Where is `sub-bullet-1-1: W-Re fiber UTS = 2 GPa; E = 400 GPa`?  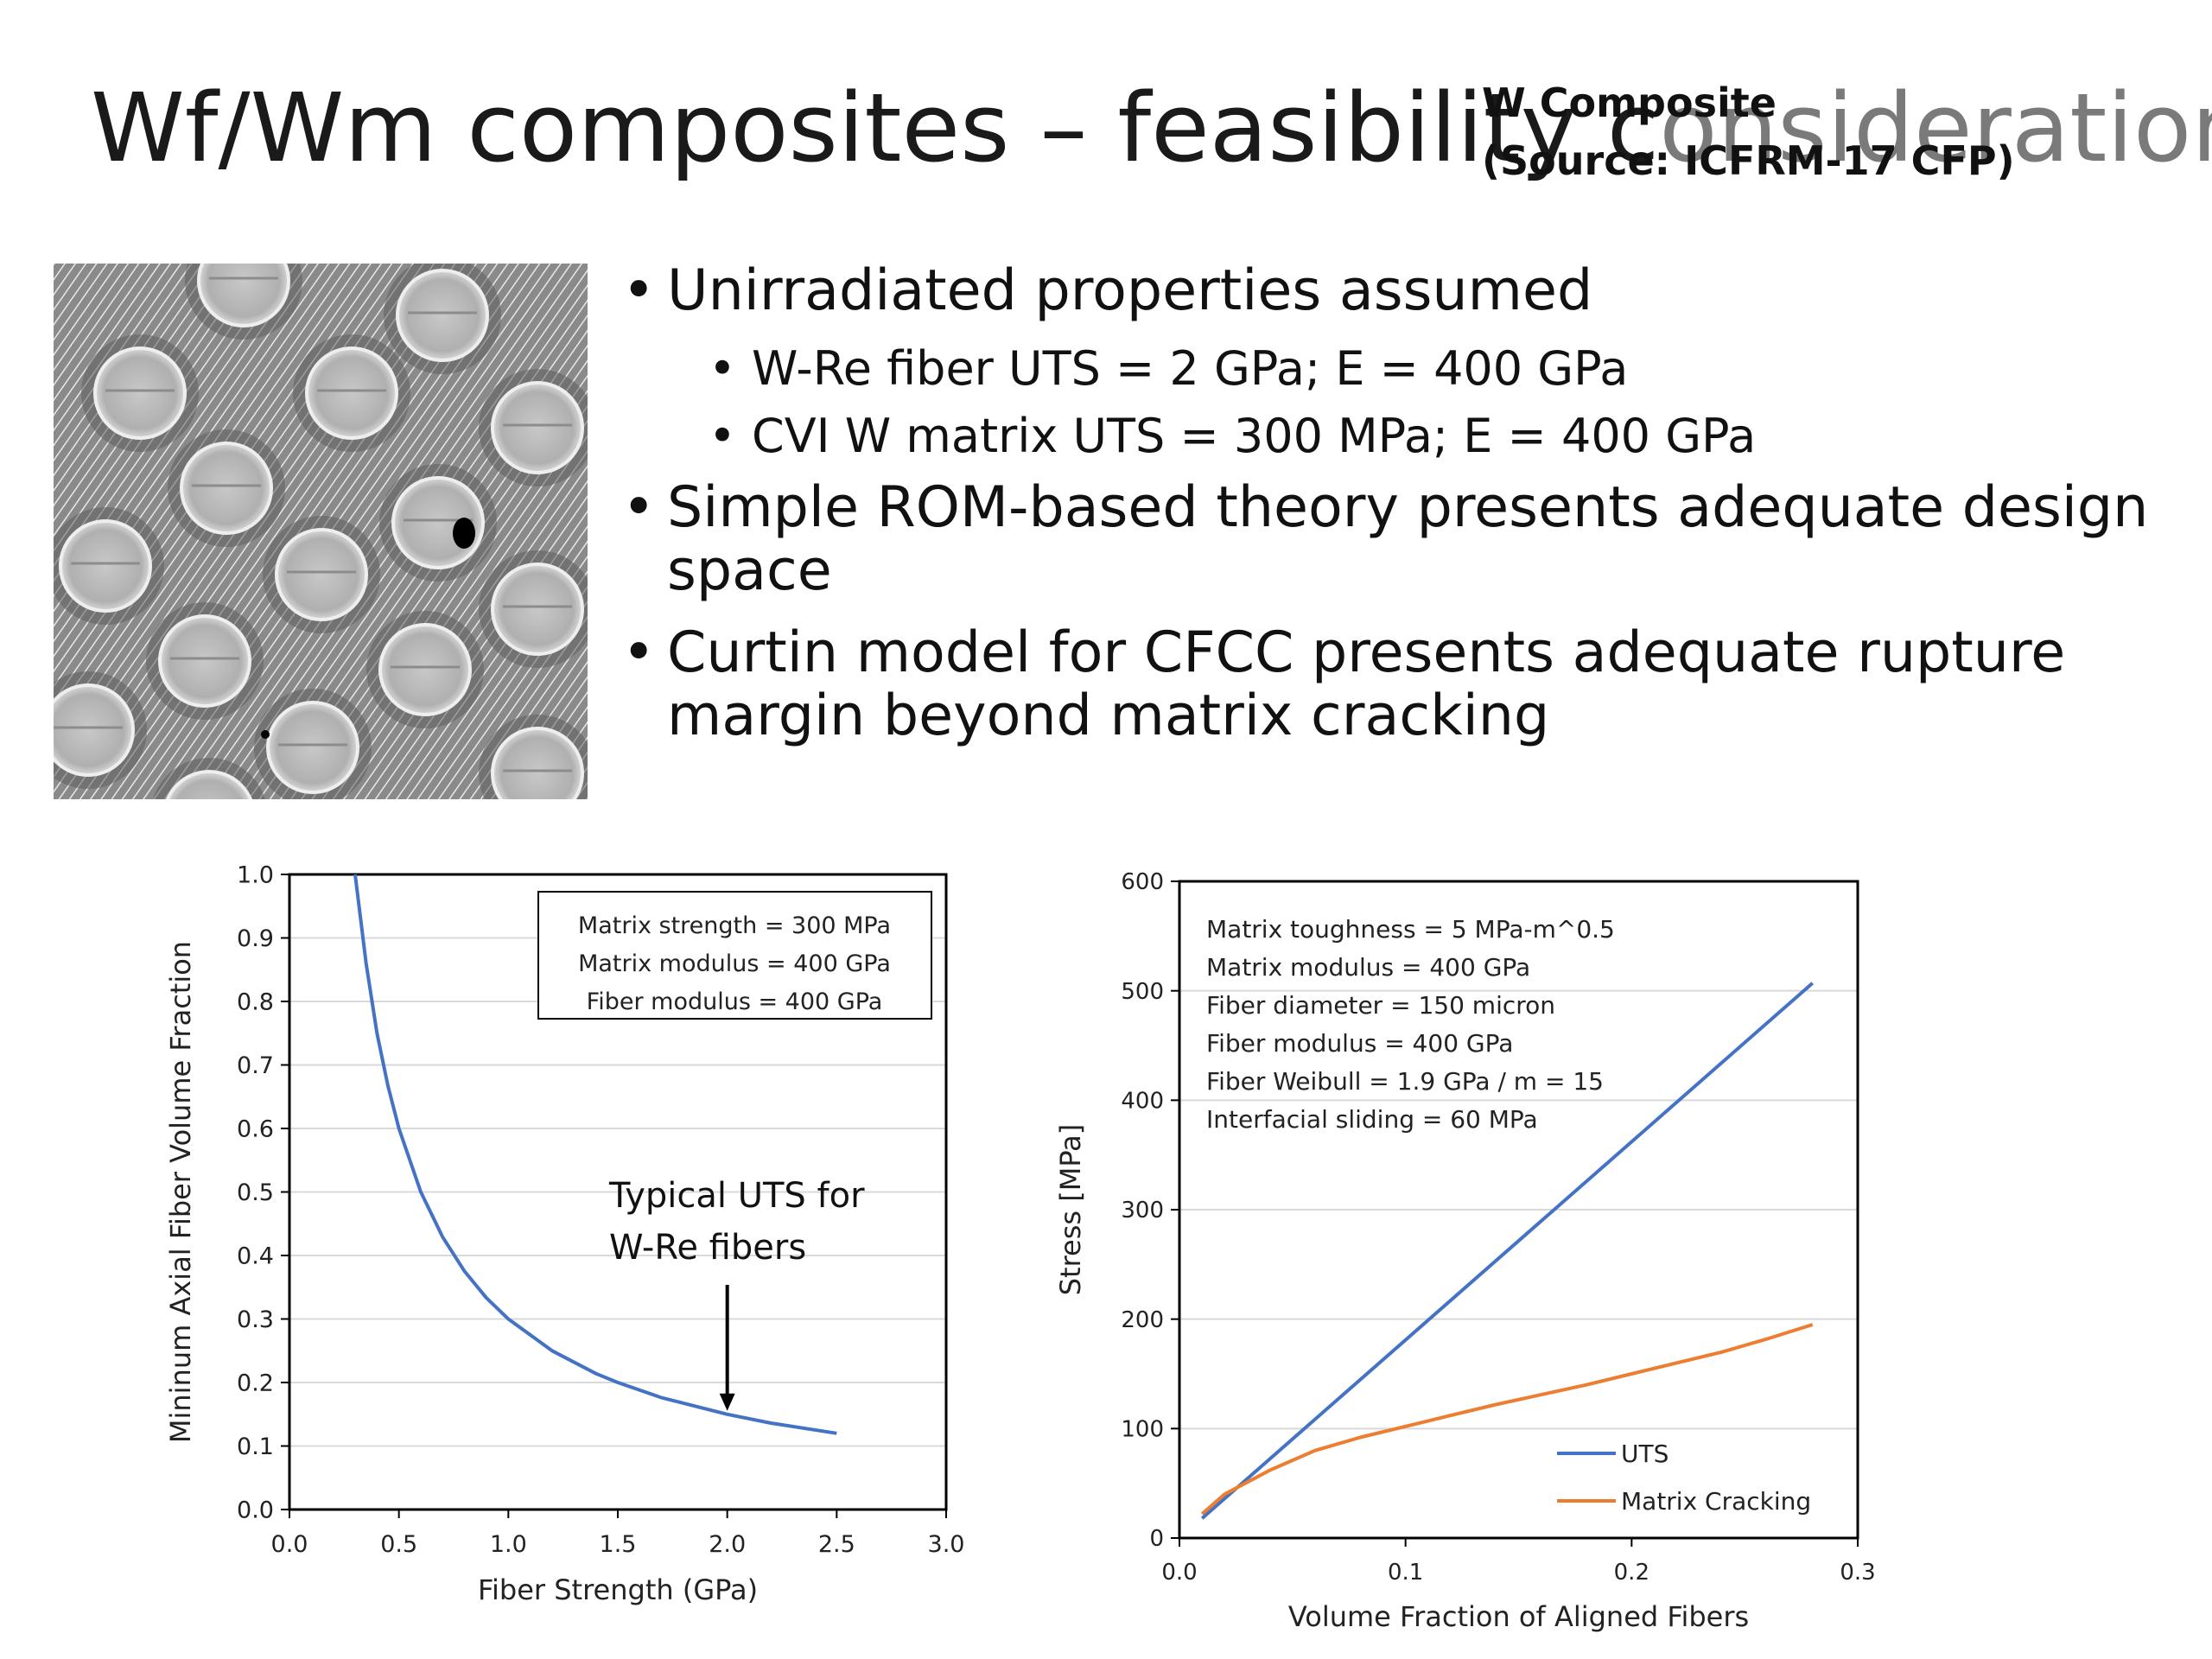 sub-bullet-1-1: W-Re fiber UTS = 2 GPa; E = 400 GPa is located at coordinates (1399, 369).